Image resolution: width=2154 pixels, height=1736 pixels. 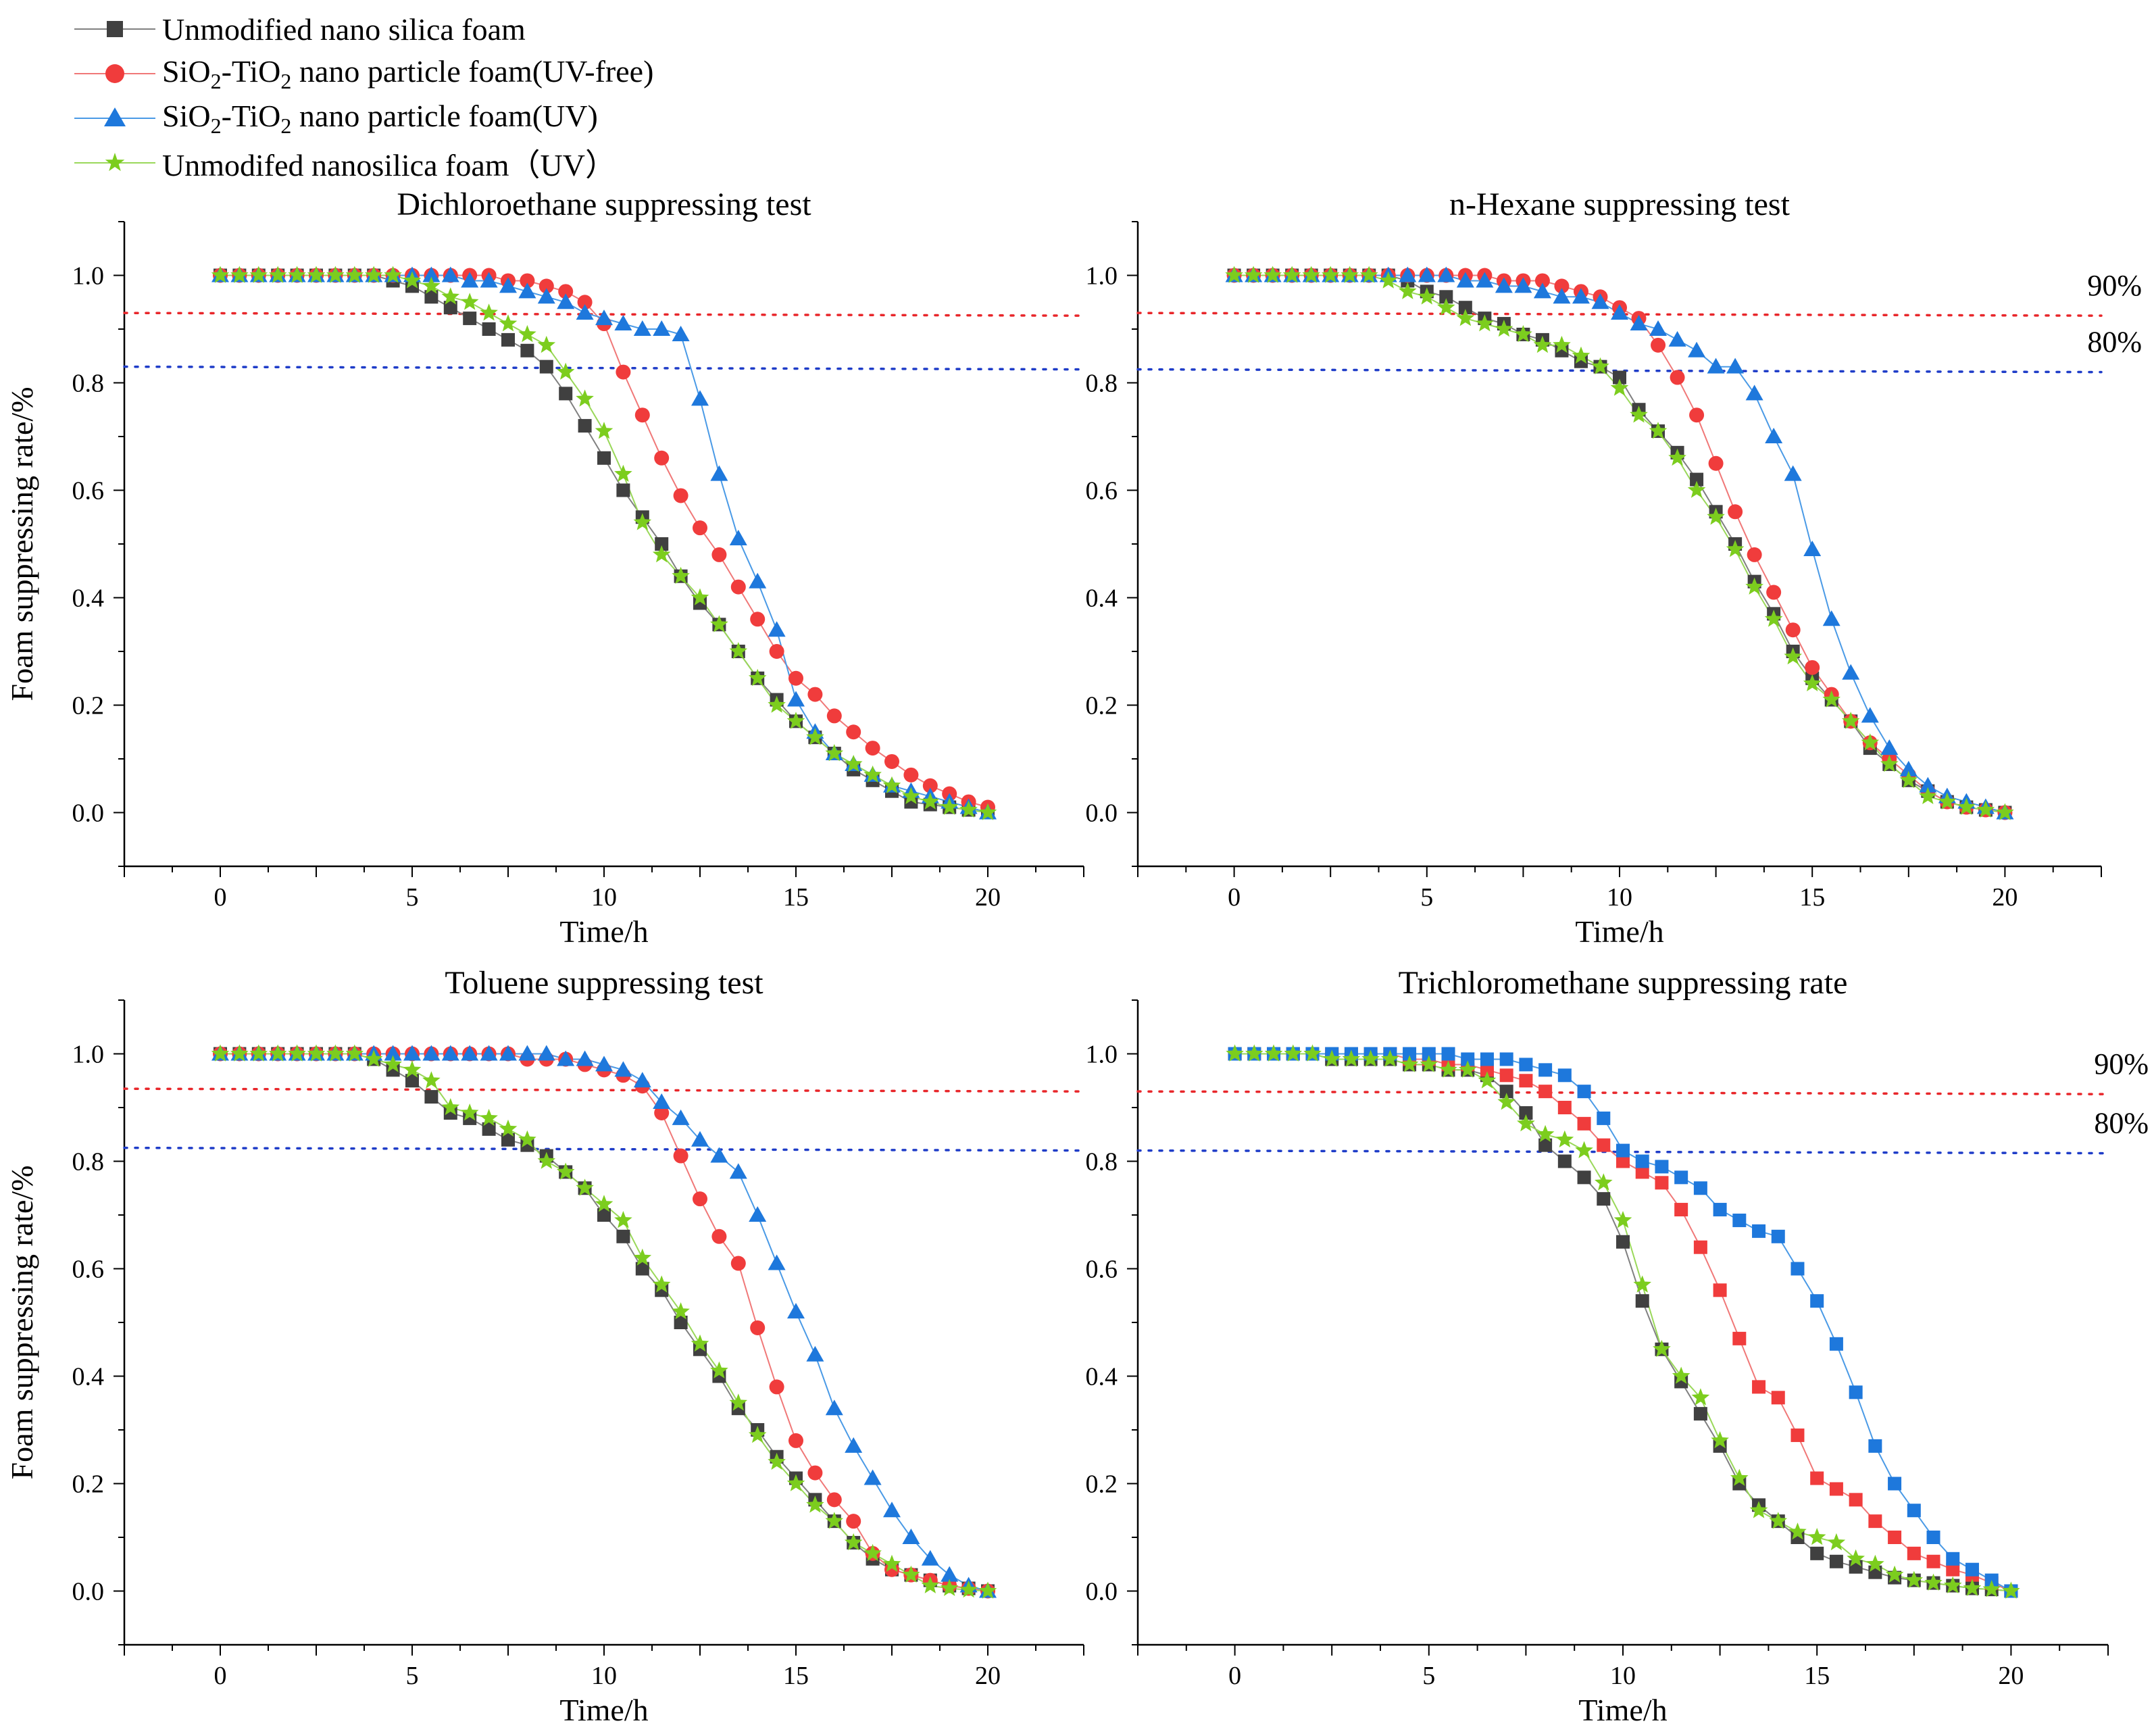 I want to click on legend-item-uv: SiO2-TiO2 nano particle foam(UV), so click(x=363, y=118).